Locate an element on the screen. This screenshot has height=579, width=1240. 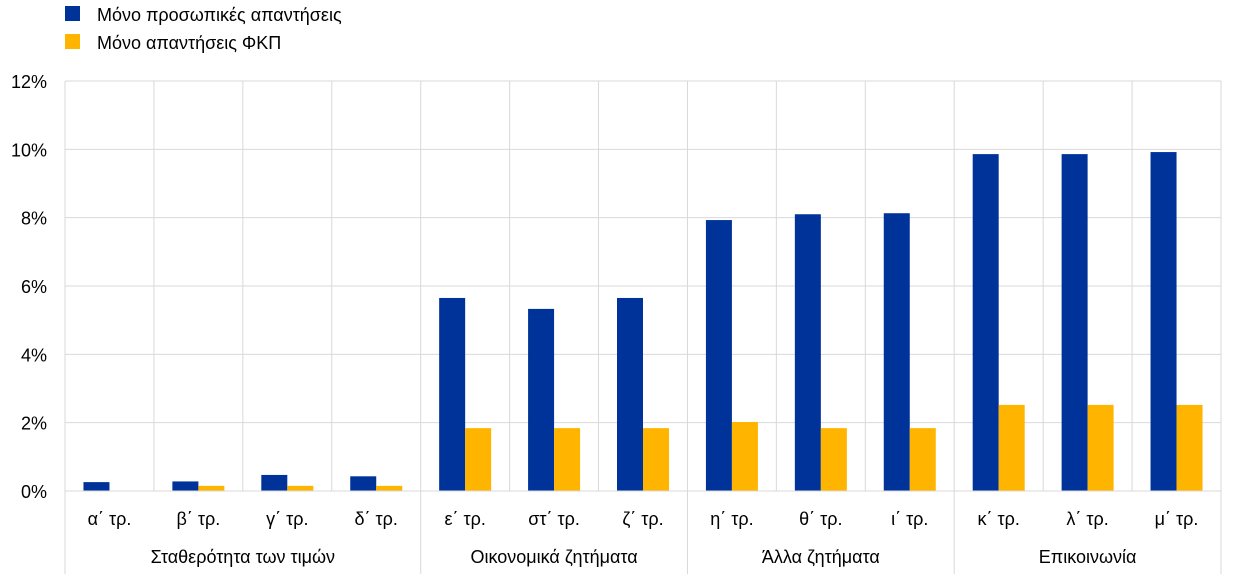
y-tick-label: 4% is located at coordinates (34, 355).